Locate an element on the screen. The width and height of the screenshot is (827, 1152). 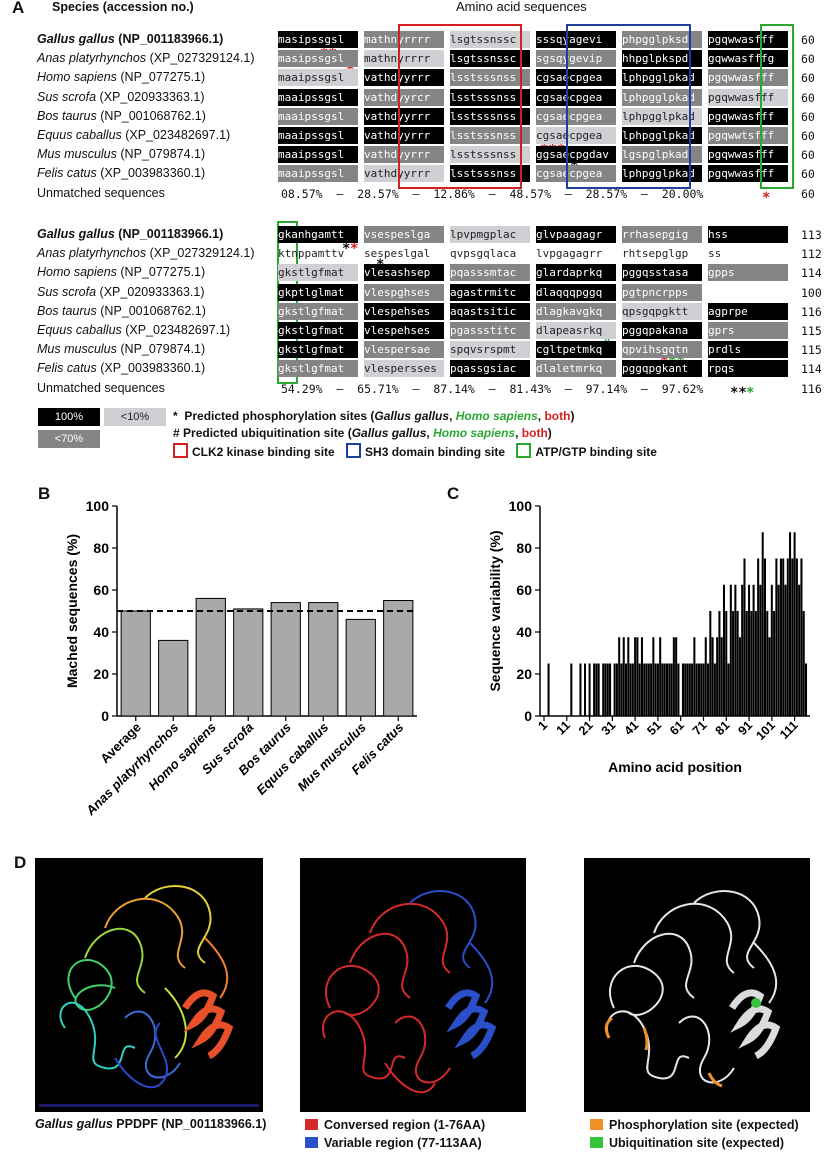
sequence-end-number: 100 is located at coordinates (811, 292).